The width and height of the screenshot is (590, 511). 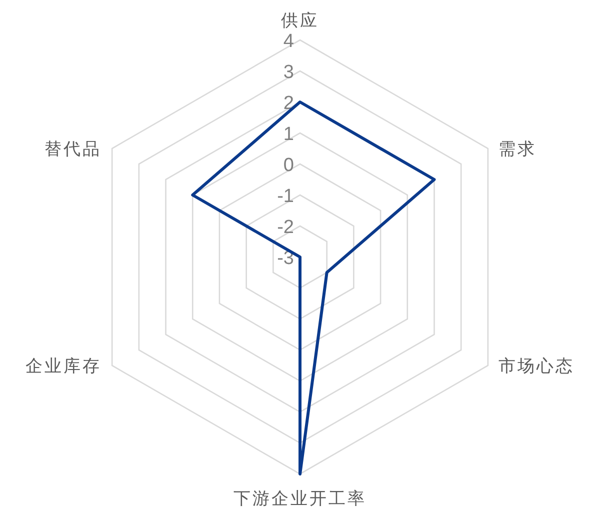 I want to click on y-tick-label: -1, so click(x=285, y=196).